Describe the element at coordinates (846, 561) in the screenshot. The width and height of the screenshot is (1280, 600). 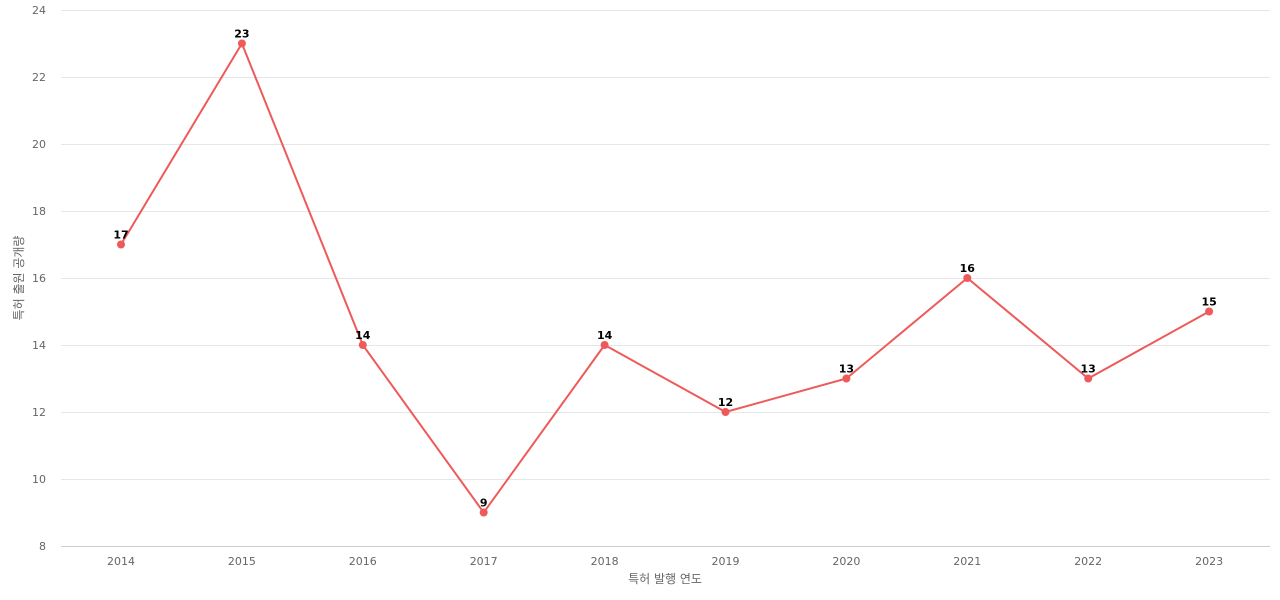
I see `x-tick-label: 2020` at that location.